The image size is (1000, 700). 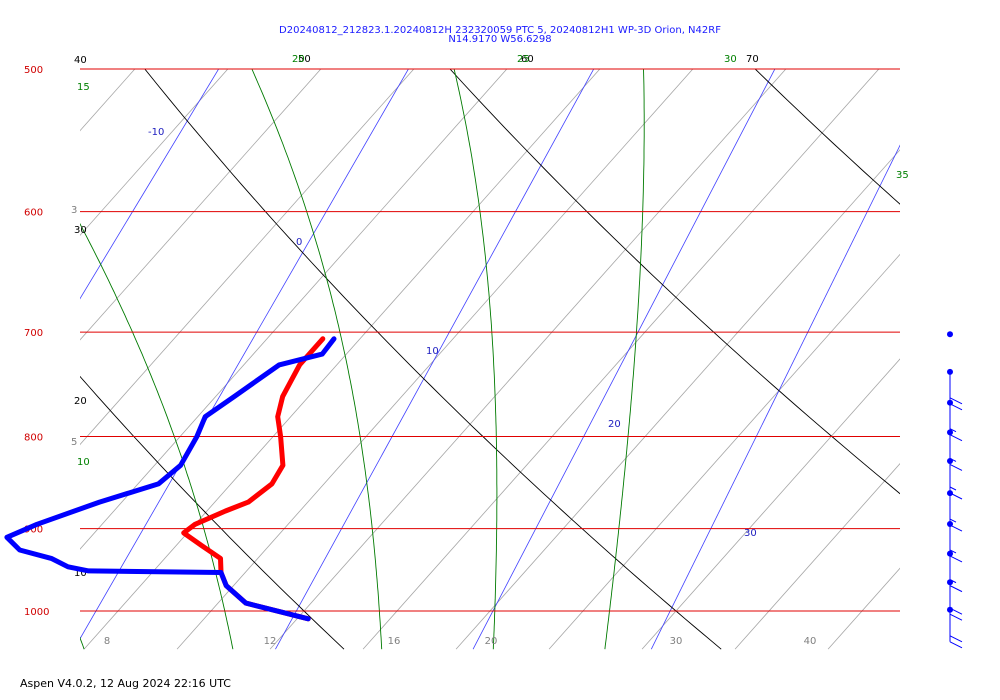 What do you see at coordinates (107, 641) in the screenshot?
I see `temperature-tick-label: 8` at bounding box center [107, 641].